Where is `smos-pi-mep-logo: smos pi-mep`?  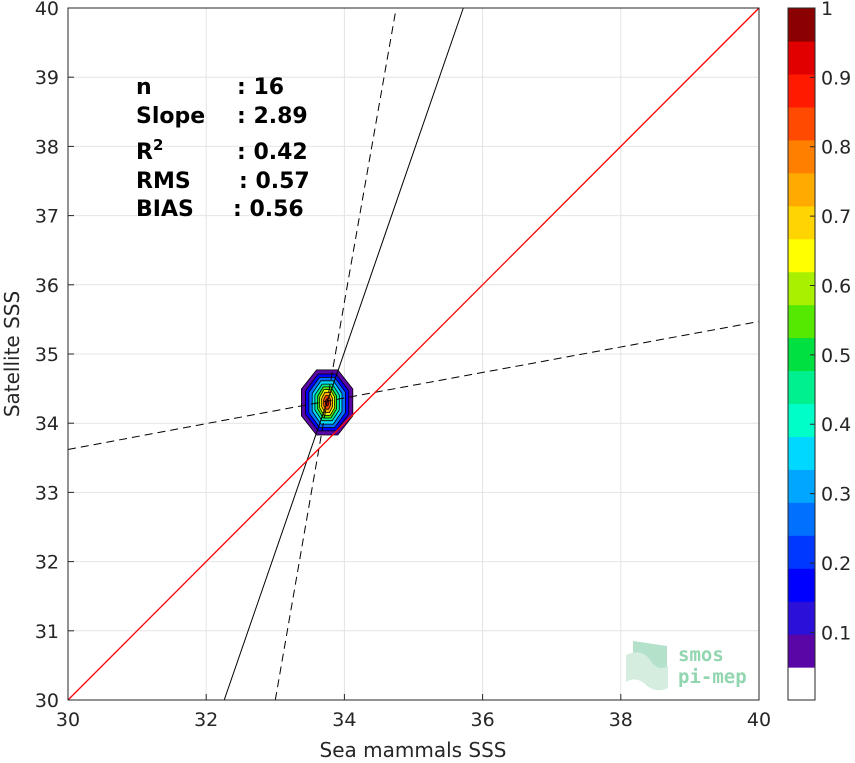
smos-pi-mep-logo: smos pi-mep is located at coordinates (686, 666).